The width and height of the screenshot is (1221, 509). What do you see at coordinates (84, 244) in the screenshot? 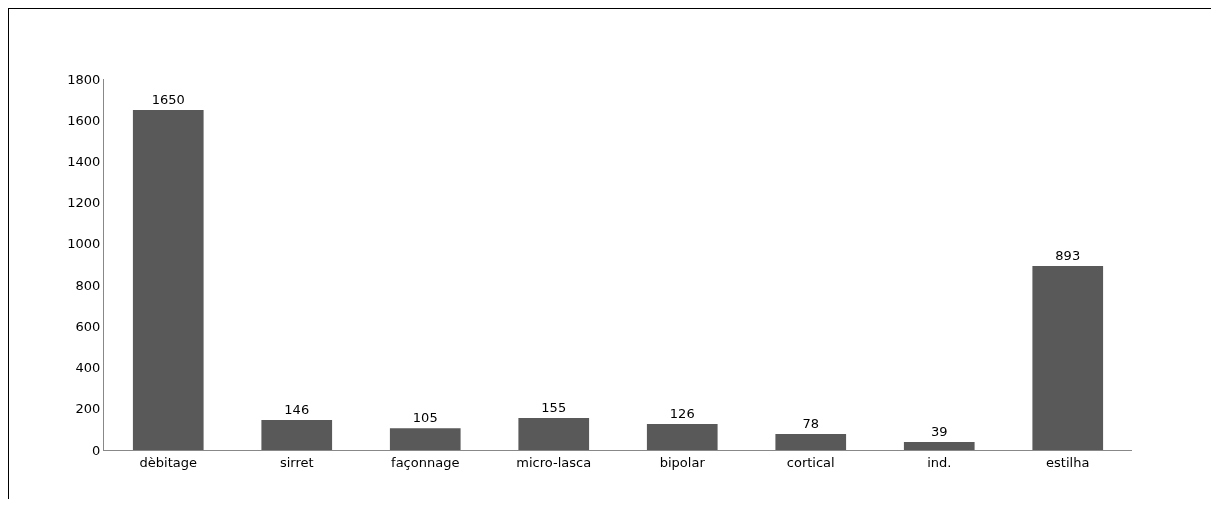
I see `y-tick-label: 1000` at bounding box center [84, 244].